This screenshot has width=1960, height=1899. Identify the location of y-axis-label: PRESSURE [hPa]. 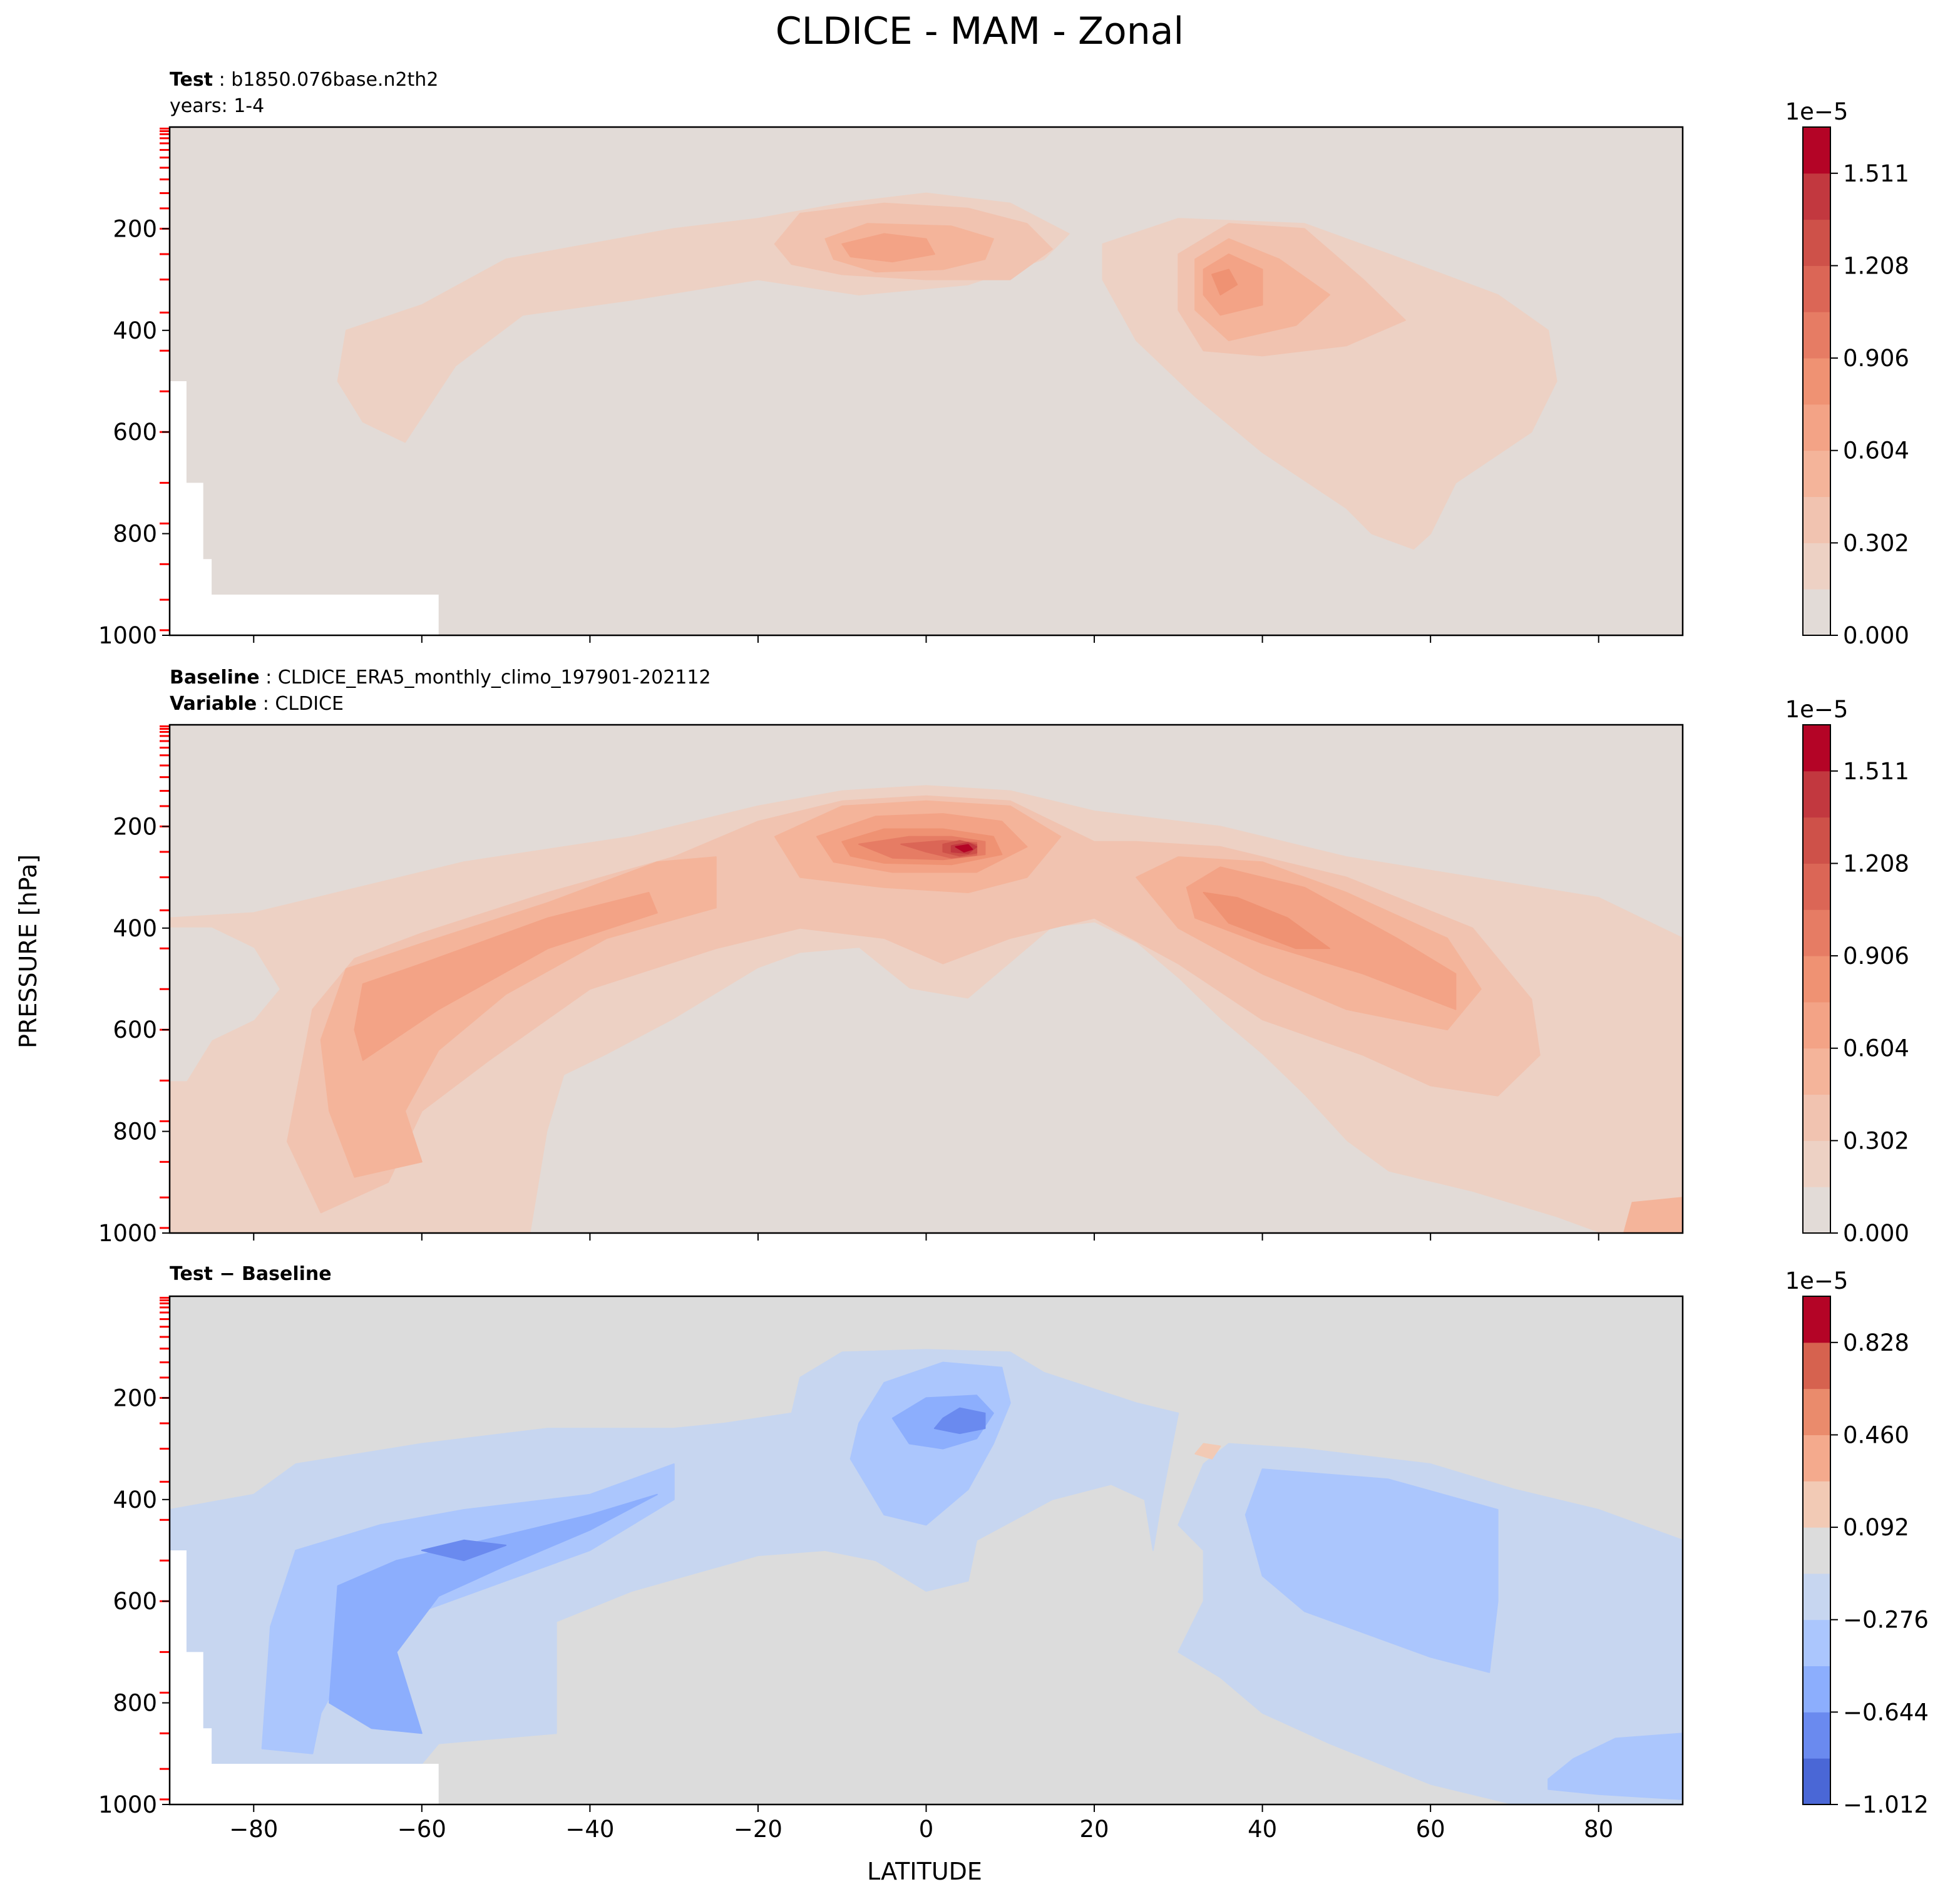
(28, 951).